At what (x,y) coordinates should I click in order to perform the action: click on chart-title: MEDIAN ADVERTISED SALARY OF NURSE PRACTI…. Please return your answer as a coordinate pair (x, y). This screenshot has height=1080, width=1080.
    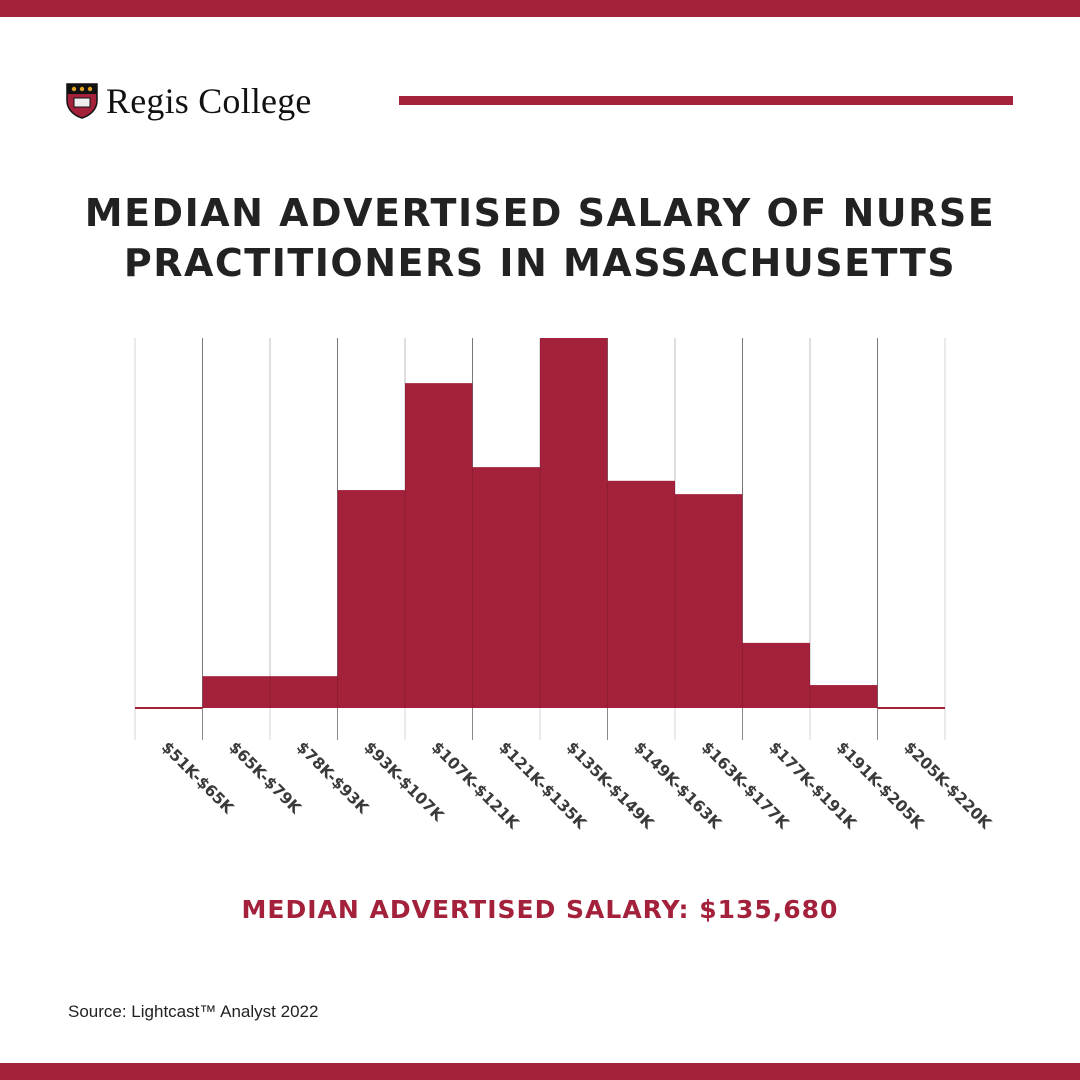
    Looking at the image, I should click on (540, 238).